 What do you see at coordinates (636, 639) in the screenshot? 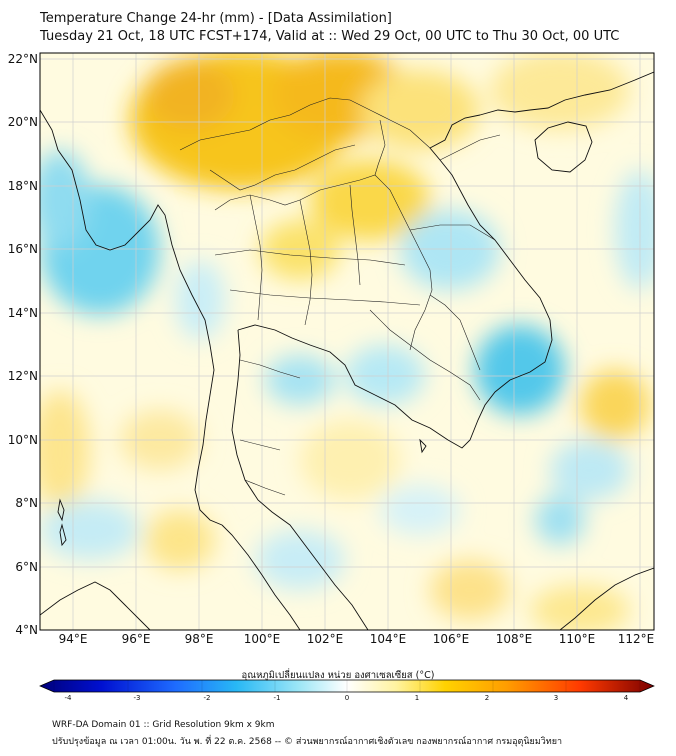
I see `lon-label: 112°E` at bounding box center [636, 639].